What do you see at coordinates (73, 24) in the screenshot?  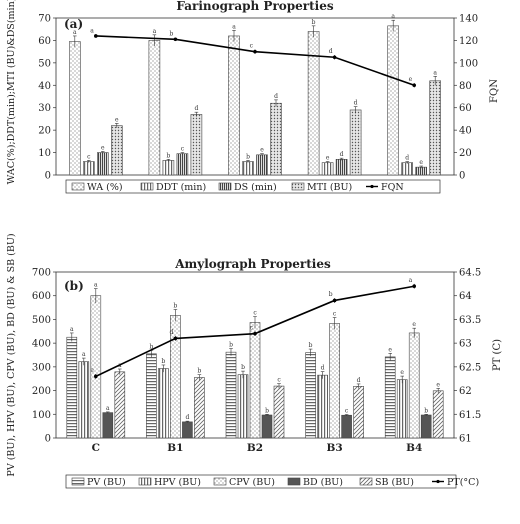 I see `chart-a-panel-label: (a)` at bounding box center [73, 24].